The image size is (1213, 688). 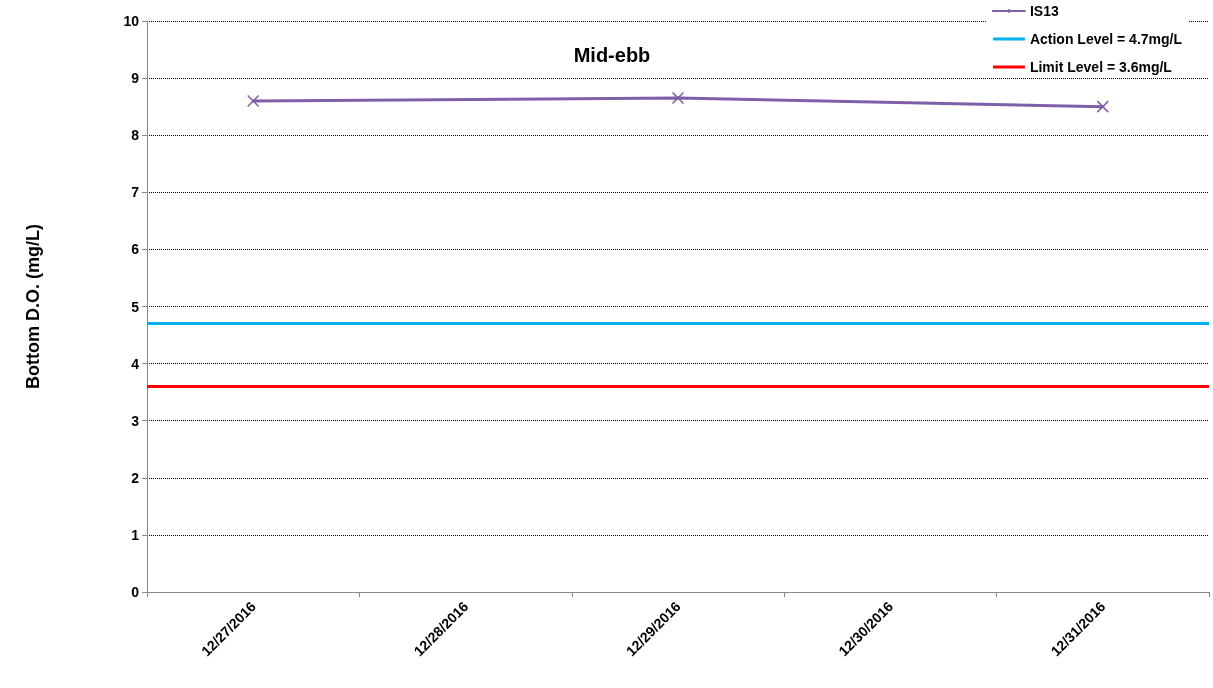 What do you see at coordinates (135, 78) in the screenshot?
I see `y-tick-label: 9` at bounding box center [135, 78].